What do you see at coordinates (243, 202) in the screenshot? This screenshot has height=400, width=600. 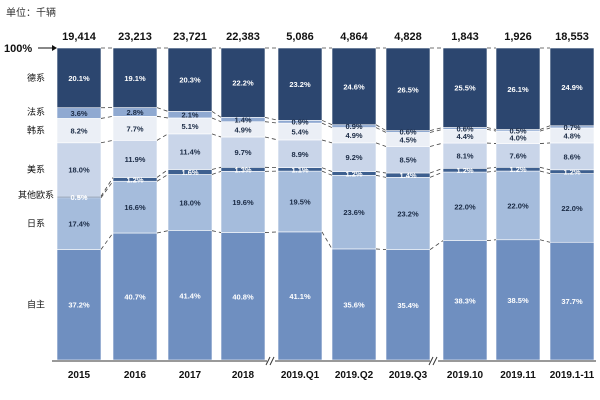 I see `data-label: 19.6%` at bounding box center [243, 202].